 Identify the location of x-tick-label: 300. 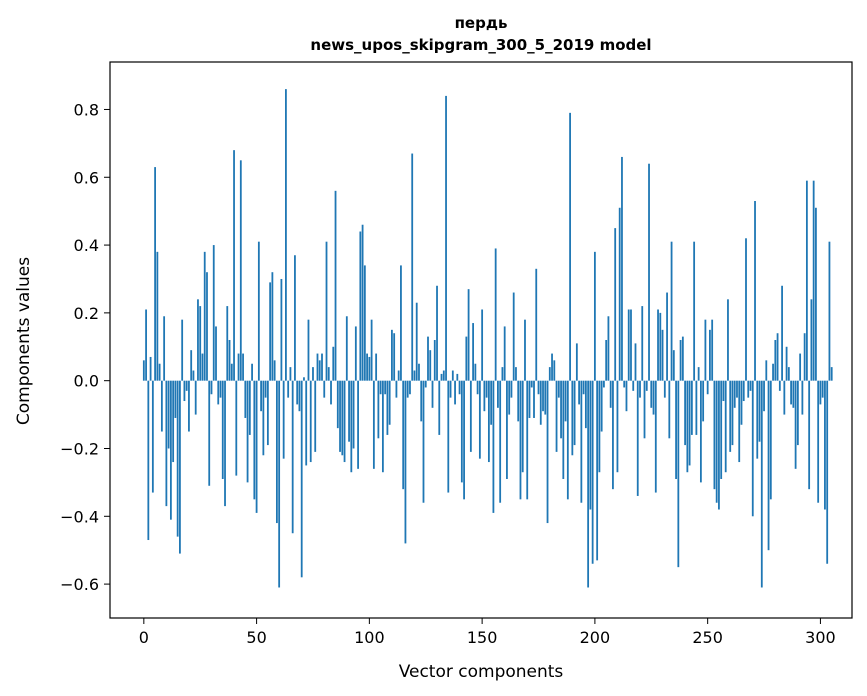
(820, 637).